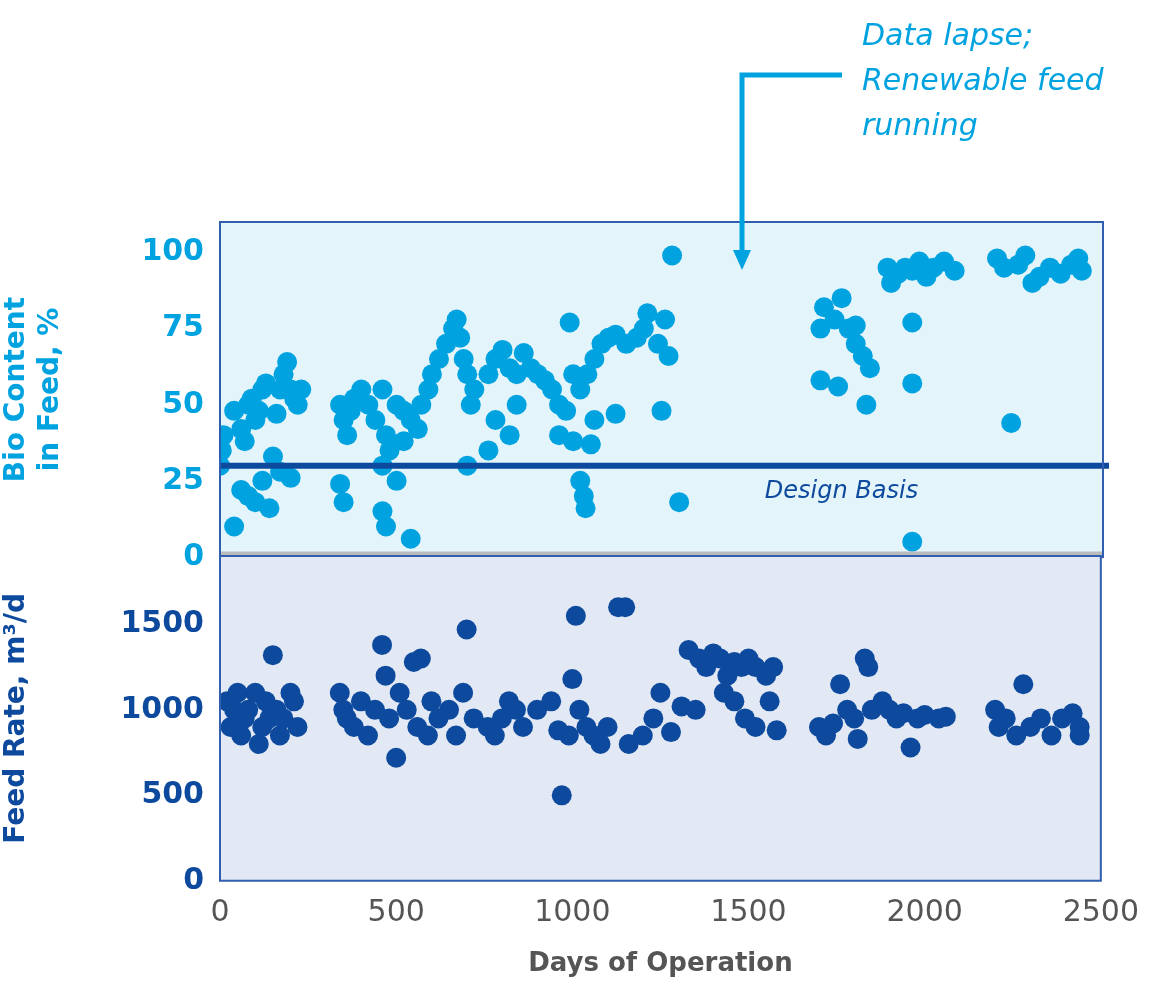 The height and width of the screenshot is (984, 1153). Describe the element at coordinates (162, 707) in the screenshot. I see `y-tick-label: 1000` at that location.